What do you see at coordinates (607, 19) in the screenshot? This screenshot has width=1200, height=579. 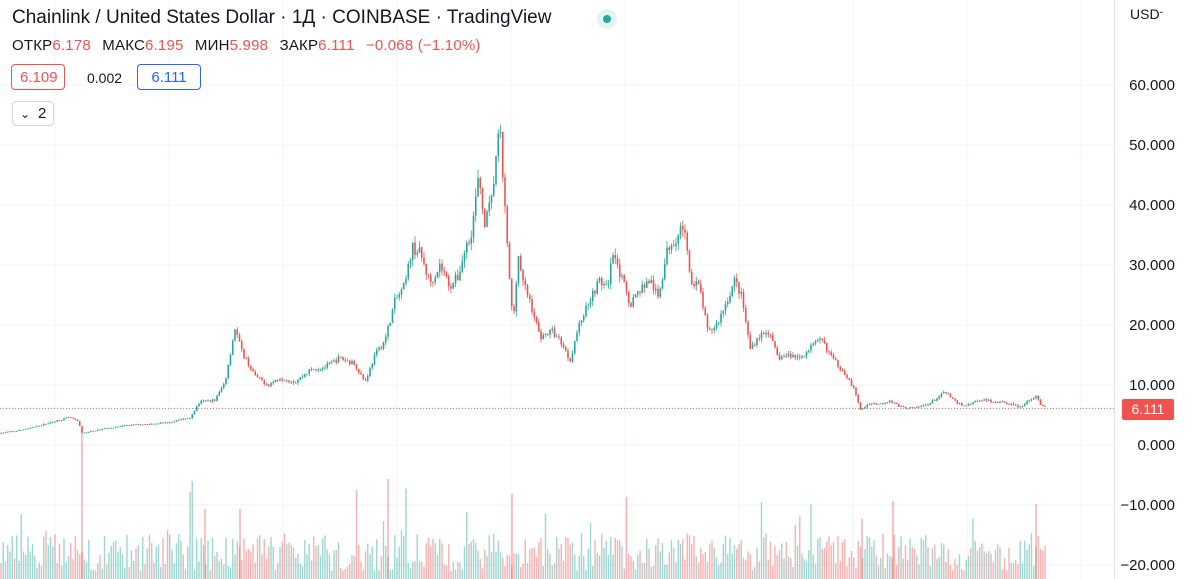 I see `market-open-status-icon` at bounding box center [607, 19].